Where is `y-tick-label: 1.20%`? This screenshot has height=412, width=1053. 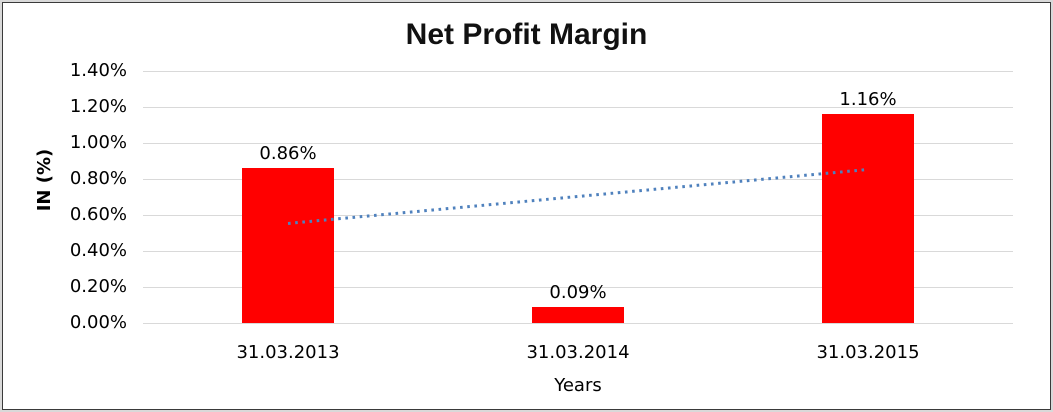 y-tick-label: 1.20% is located at coordinates (98, 106).